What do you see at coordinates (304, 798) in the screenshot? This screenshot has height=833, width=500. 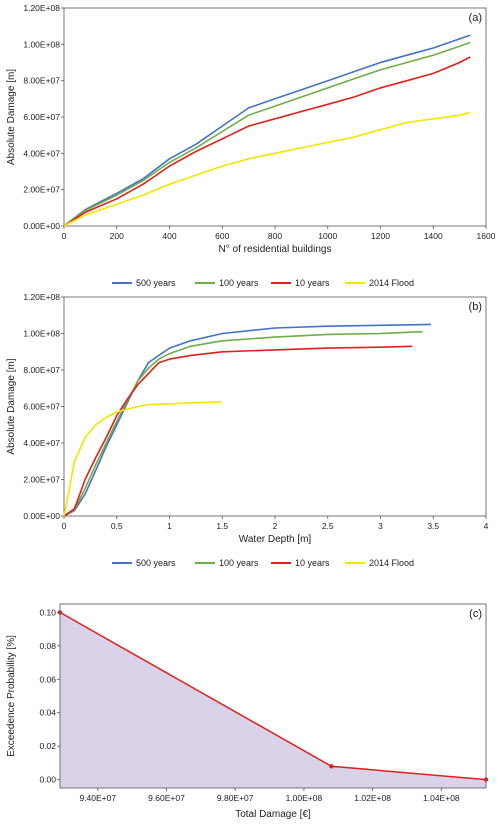 I see `x-tick-label: 1.00E+08` at bounding box center [304, 798].